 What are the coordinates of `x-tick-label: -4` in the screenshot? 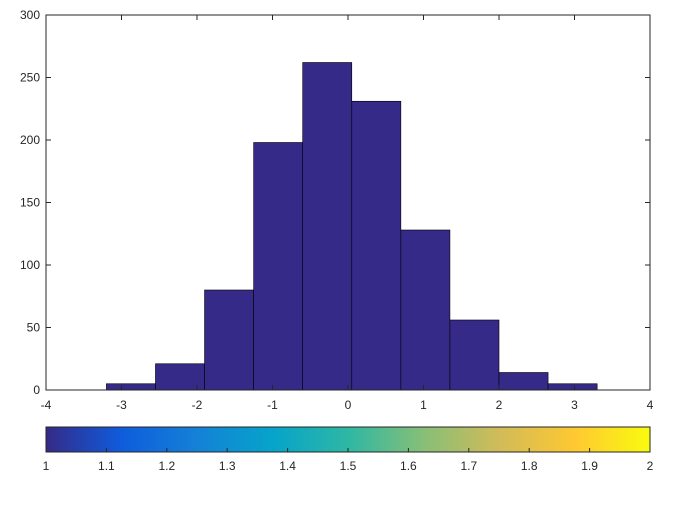 It's located at (46, 405).